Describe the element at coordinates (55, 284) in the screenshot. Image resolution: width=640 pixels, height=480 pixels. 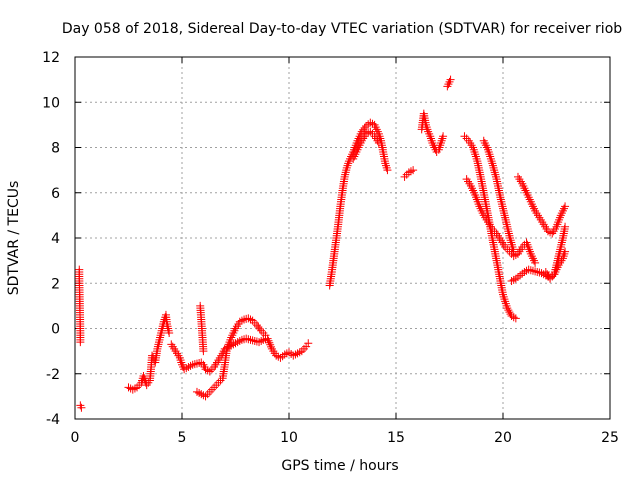
I see `y-tick-label: 2` at that location.